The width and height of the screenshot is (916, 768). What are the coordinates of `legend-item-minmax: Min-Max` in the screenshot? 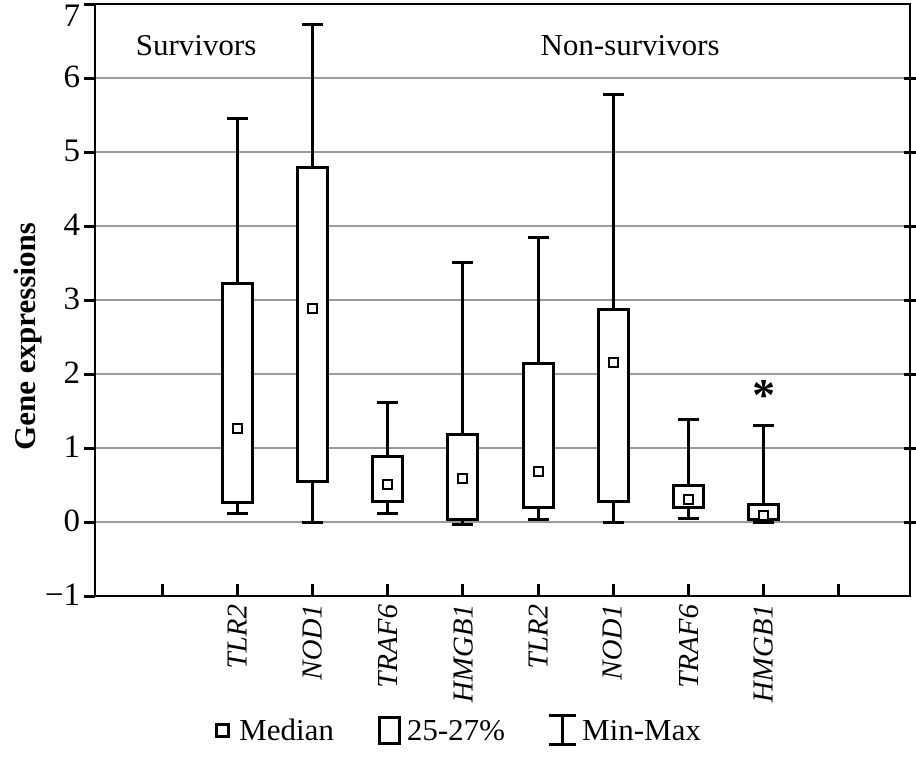 It's located at (625, 730).